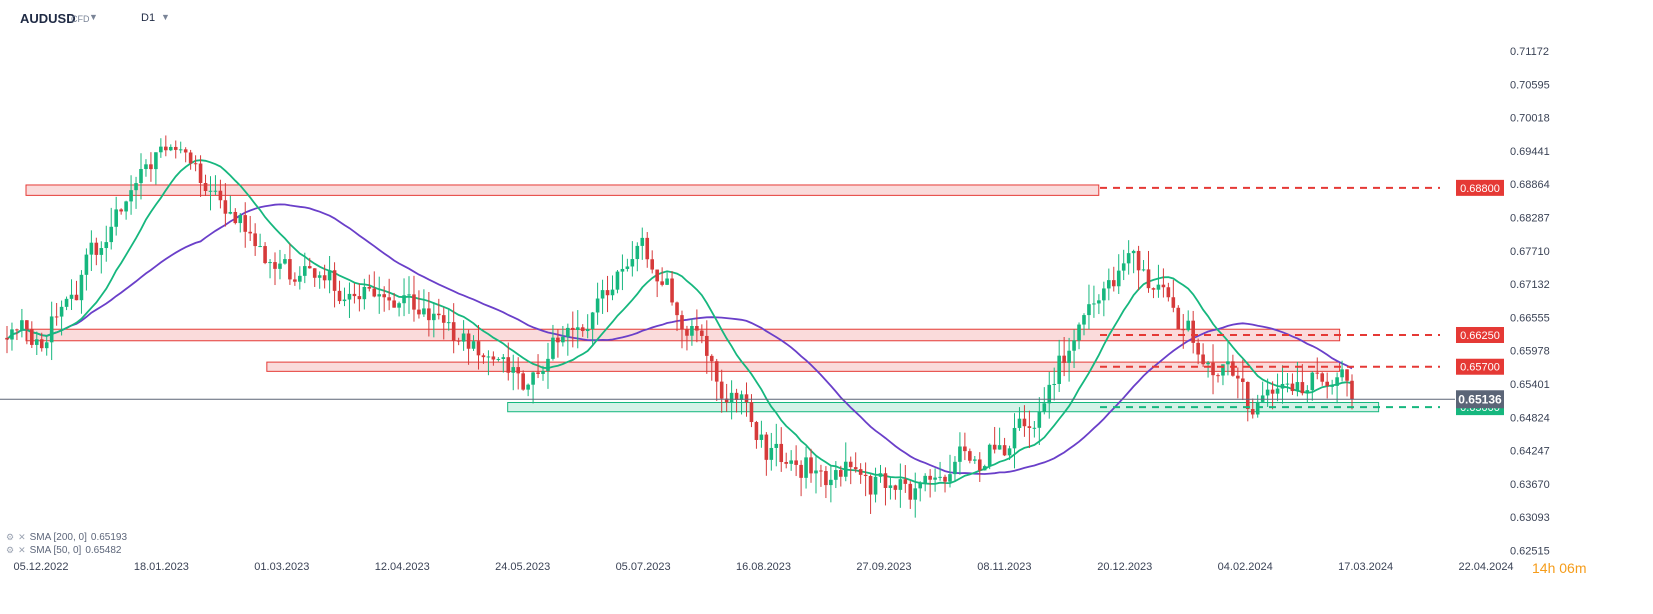  What do you see at coordinates (1573, 568) in the screenshot?
I see `countdown-minutes: 06m` at bounding box center [1573, 568].